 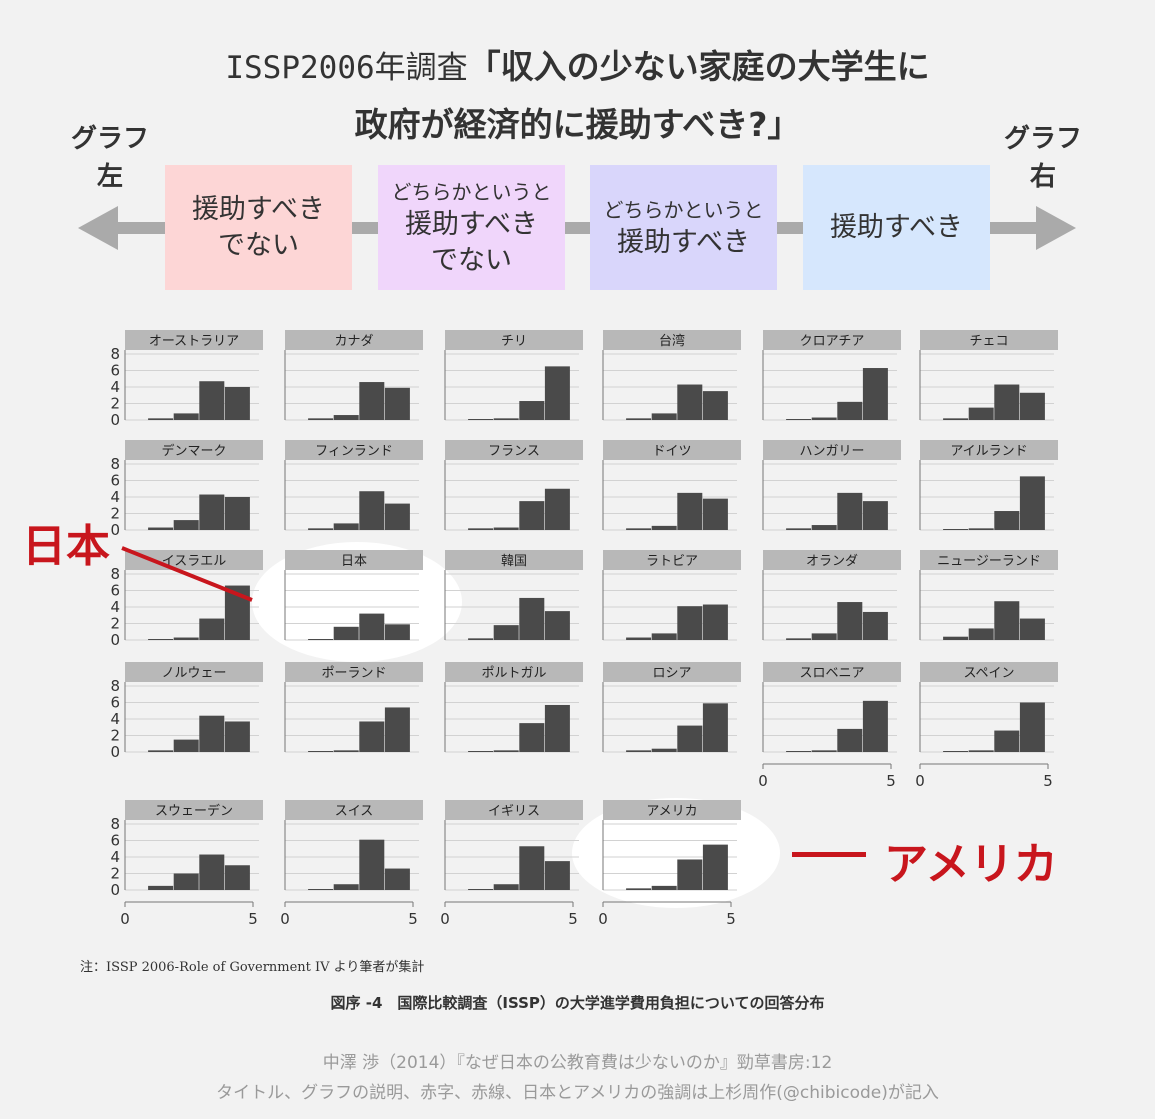 I want to click on panel-country-name: チェコ, so click(x=988, y=341).